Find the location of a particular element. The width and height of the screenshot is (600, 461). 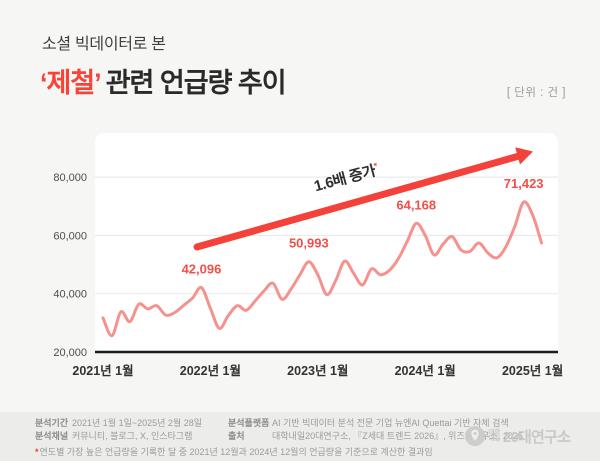

logo-brand-small: 대학 내일 is located at coordinates (494, 435).